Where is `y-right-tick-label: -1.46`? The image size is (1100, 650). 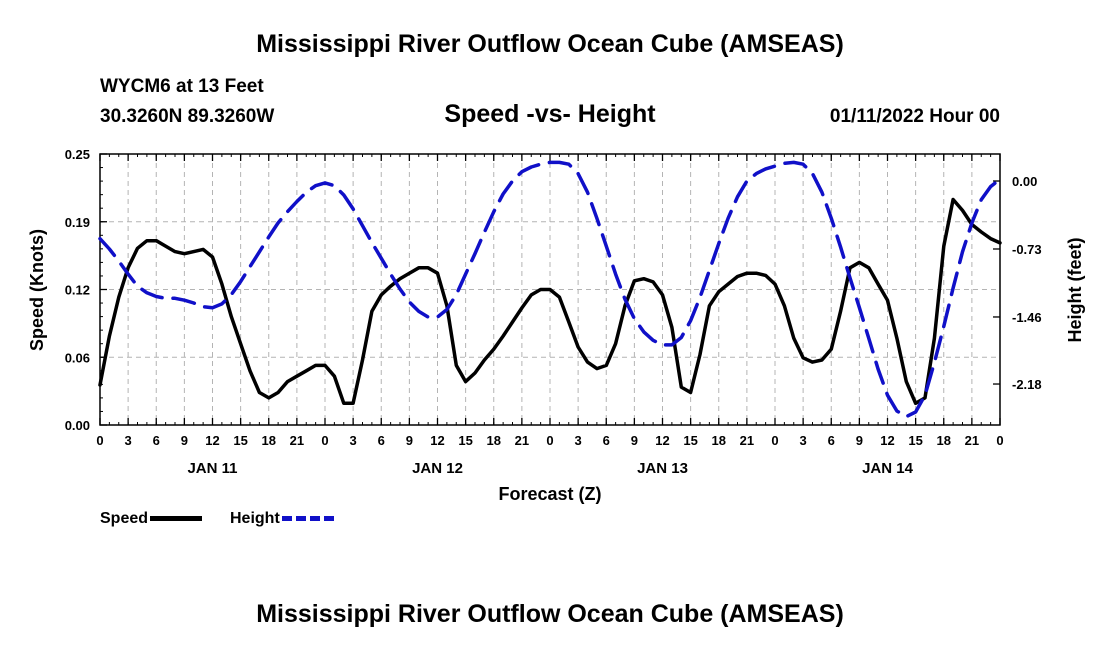 y-right-tick-label: -1.46 is located at coordinates (1027, 317).